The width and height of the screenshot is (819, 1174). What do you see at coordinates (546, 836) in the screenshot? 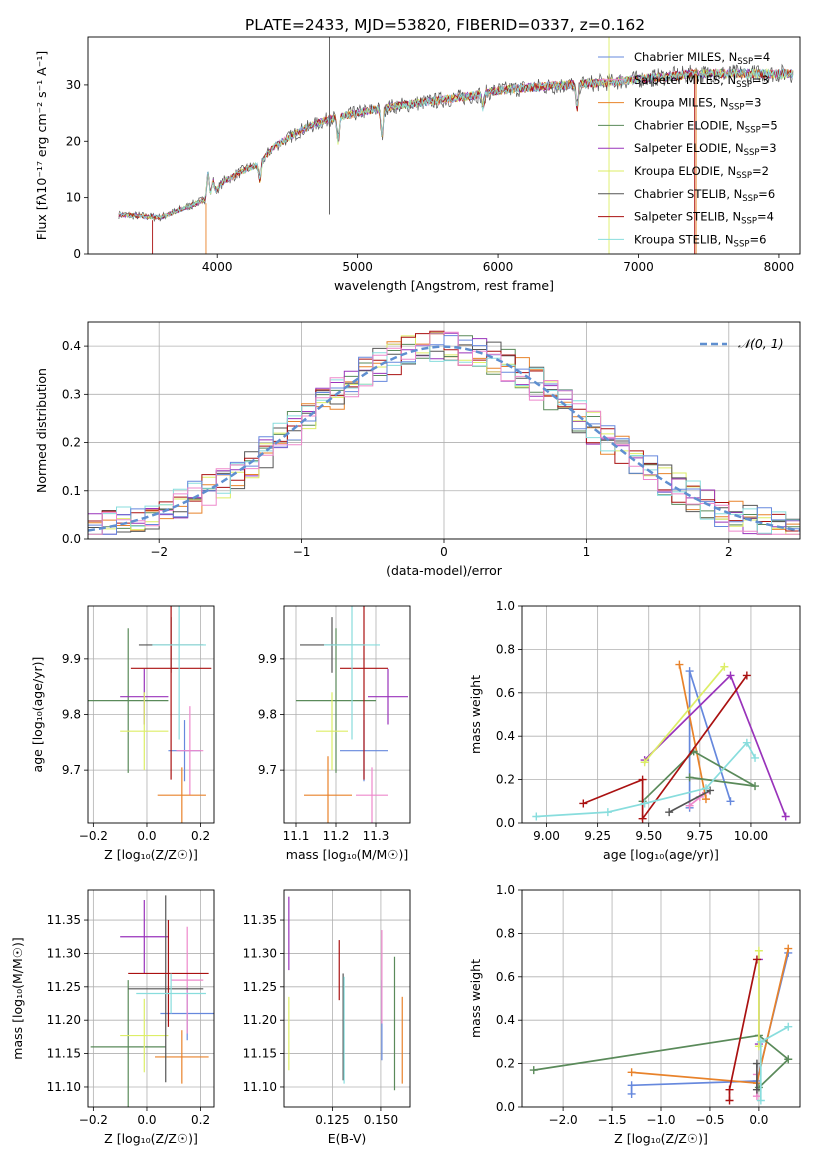
I see `x-tick-label: 9.00` at bounding box center [546, 836].